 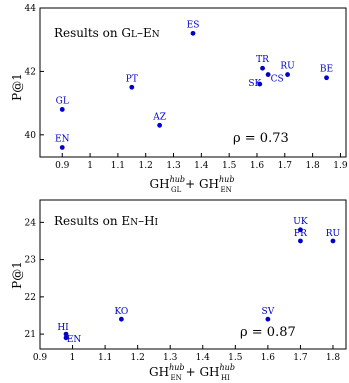 What do you see at coordinates (62, 101) in the screenshot?
I see `point-label-gl: GL` at bounding box center [62, 101].